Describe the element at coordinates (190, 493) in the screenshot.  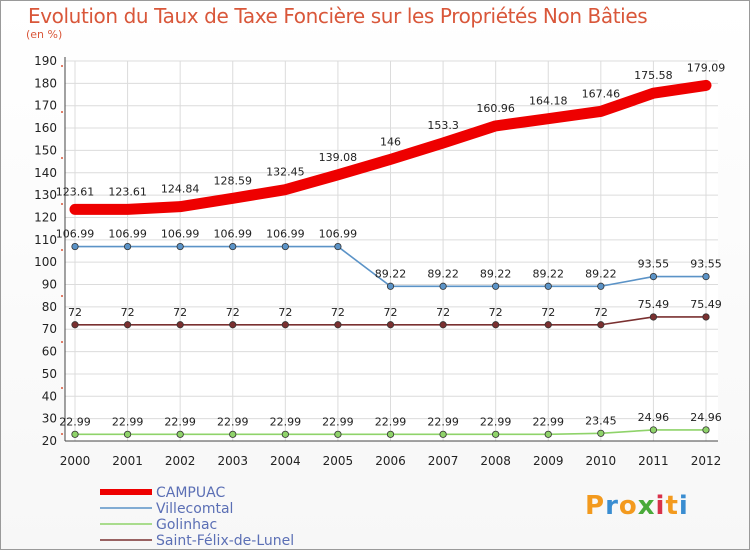
I see `legend-label: CAMPUAC` at that location.